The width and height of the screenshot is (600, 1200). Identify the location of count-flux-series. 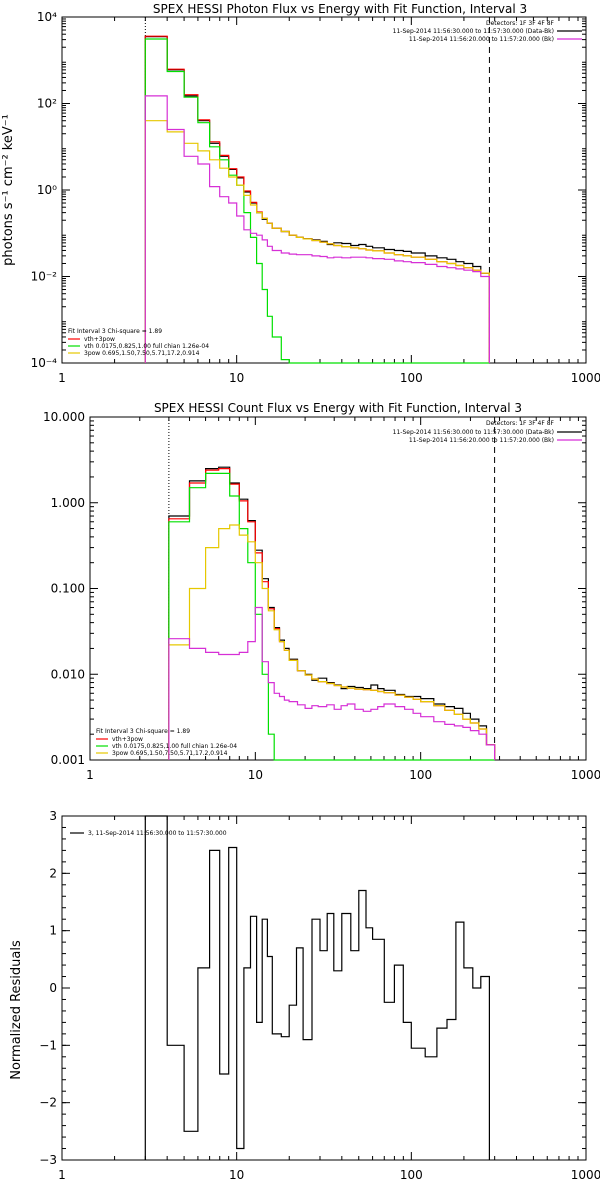
(332, 613).